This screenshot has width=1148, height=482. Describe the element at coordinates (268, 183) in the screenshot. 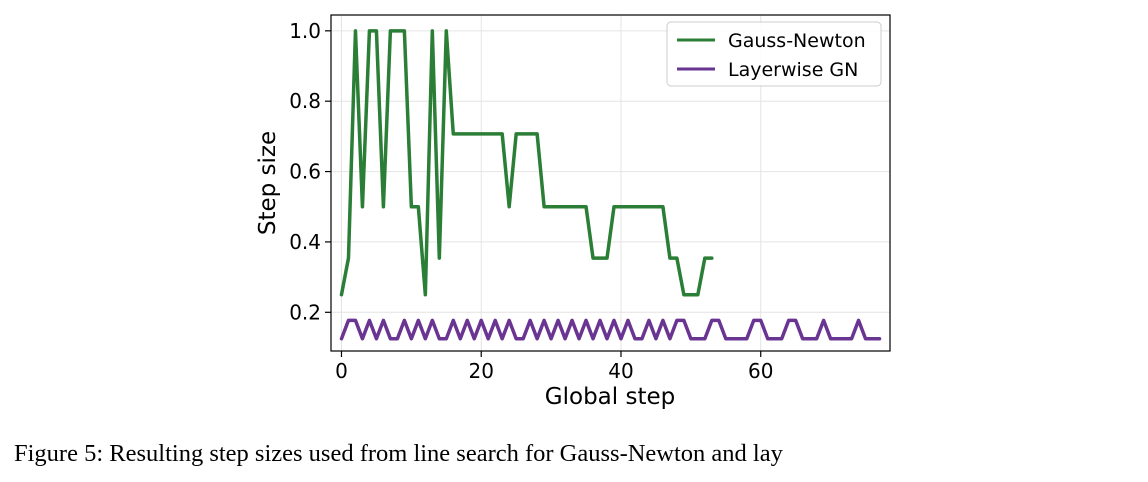

I see `y-axis-label: Step size` at that location.